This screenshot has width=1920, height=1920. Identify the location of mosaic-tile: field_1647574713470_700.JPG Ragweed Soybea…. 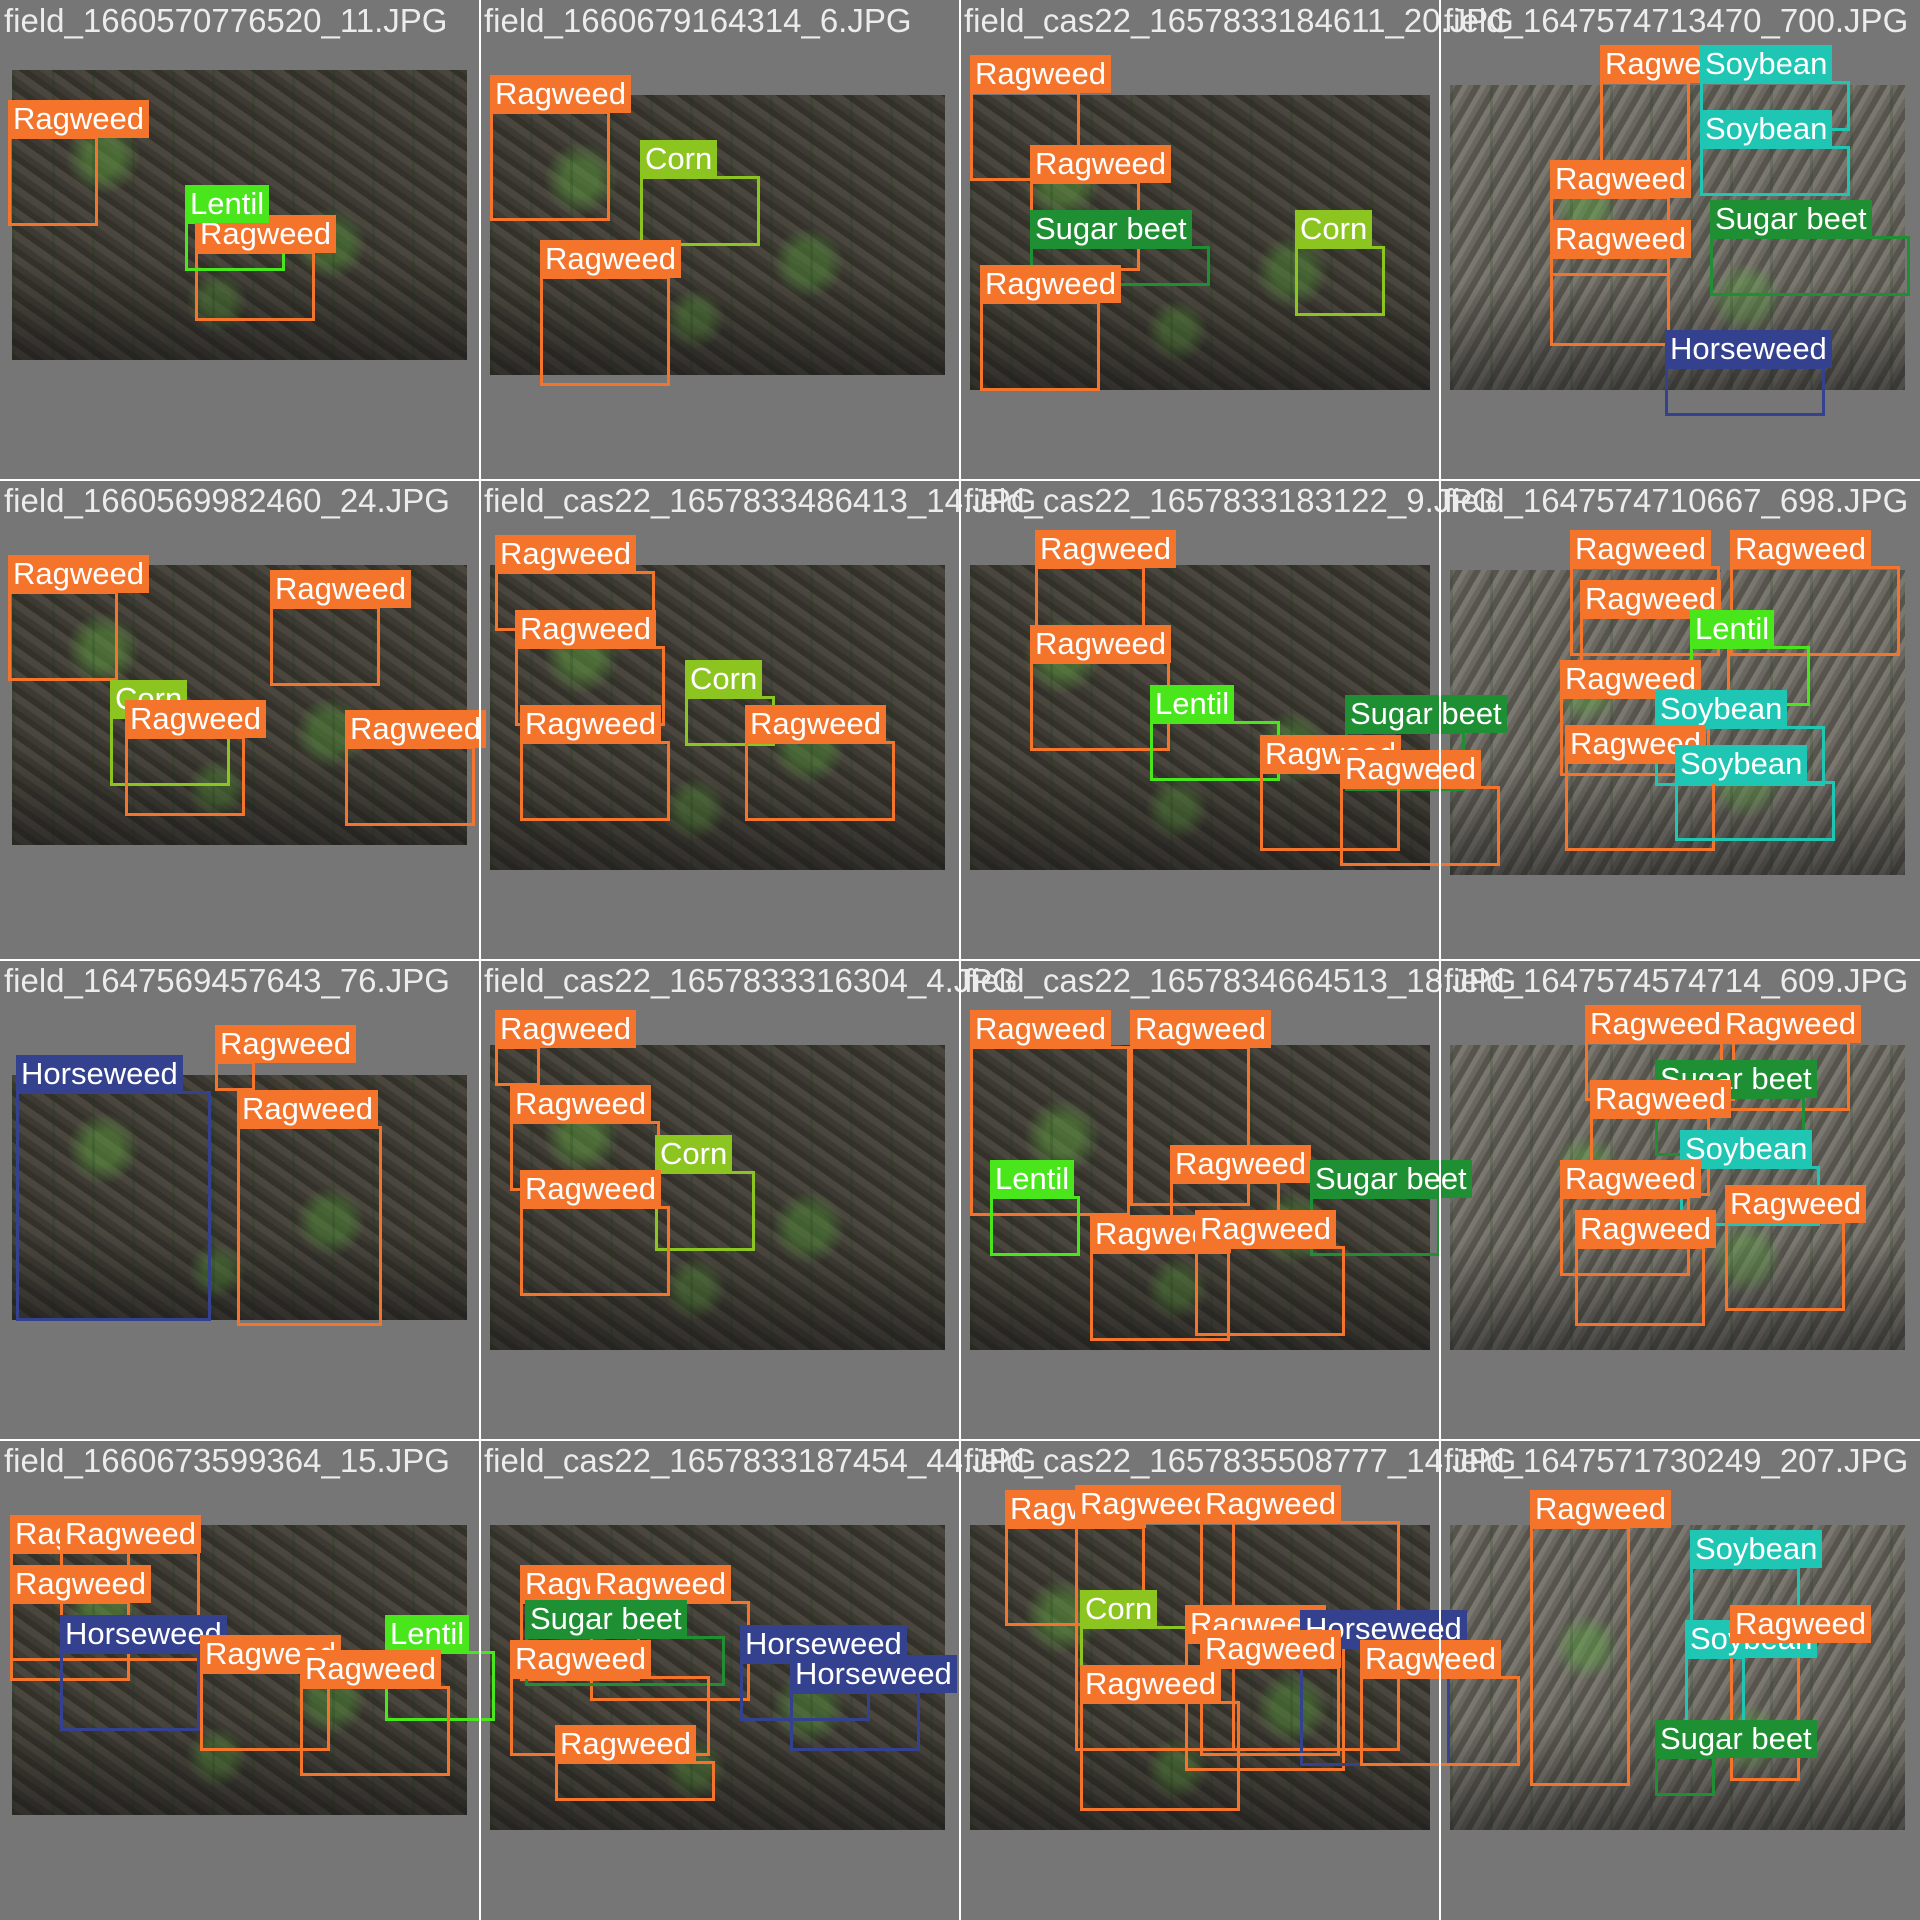
(1679, 239).